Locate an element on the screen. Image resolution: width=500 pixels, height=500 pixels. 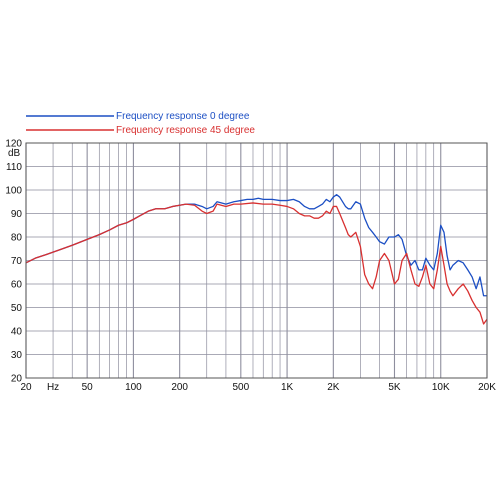
y-tick-label: 100 is located at coordinates (13, 191).